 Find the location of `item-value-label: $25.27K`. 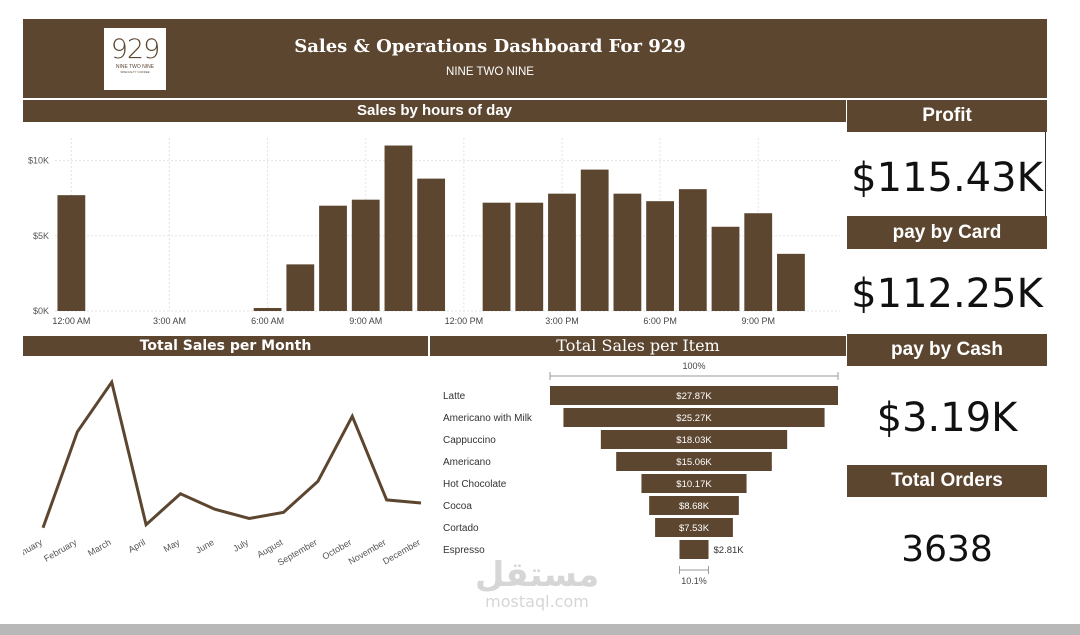

item-value-label: $25.27K is located at coordinates (694, 418).